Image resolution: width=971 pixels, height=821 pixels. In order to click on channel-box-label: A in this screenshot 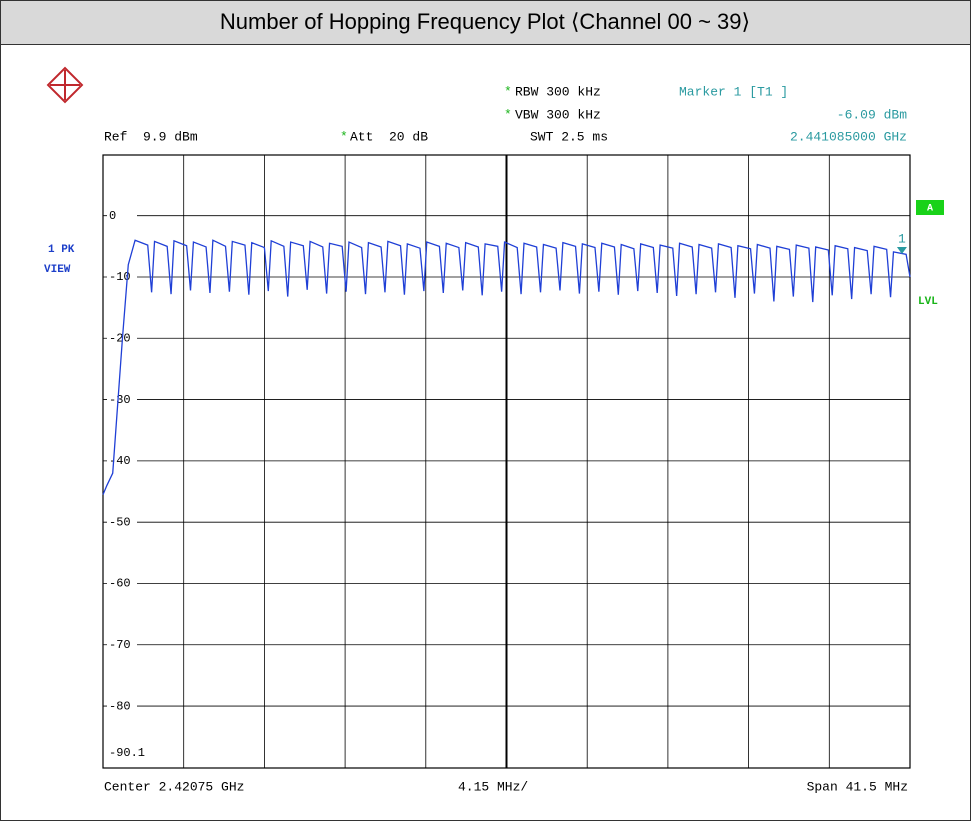, I will do `click(930, 209)`.